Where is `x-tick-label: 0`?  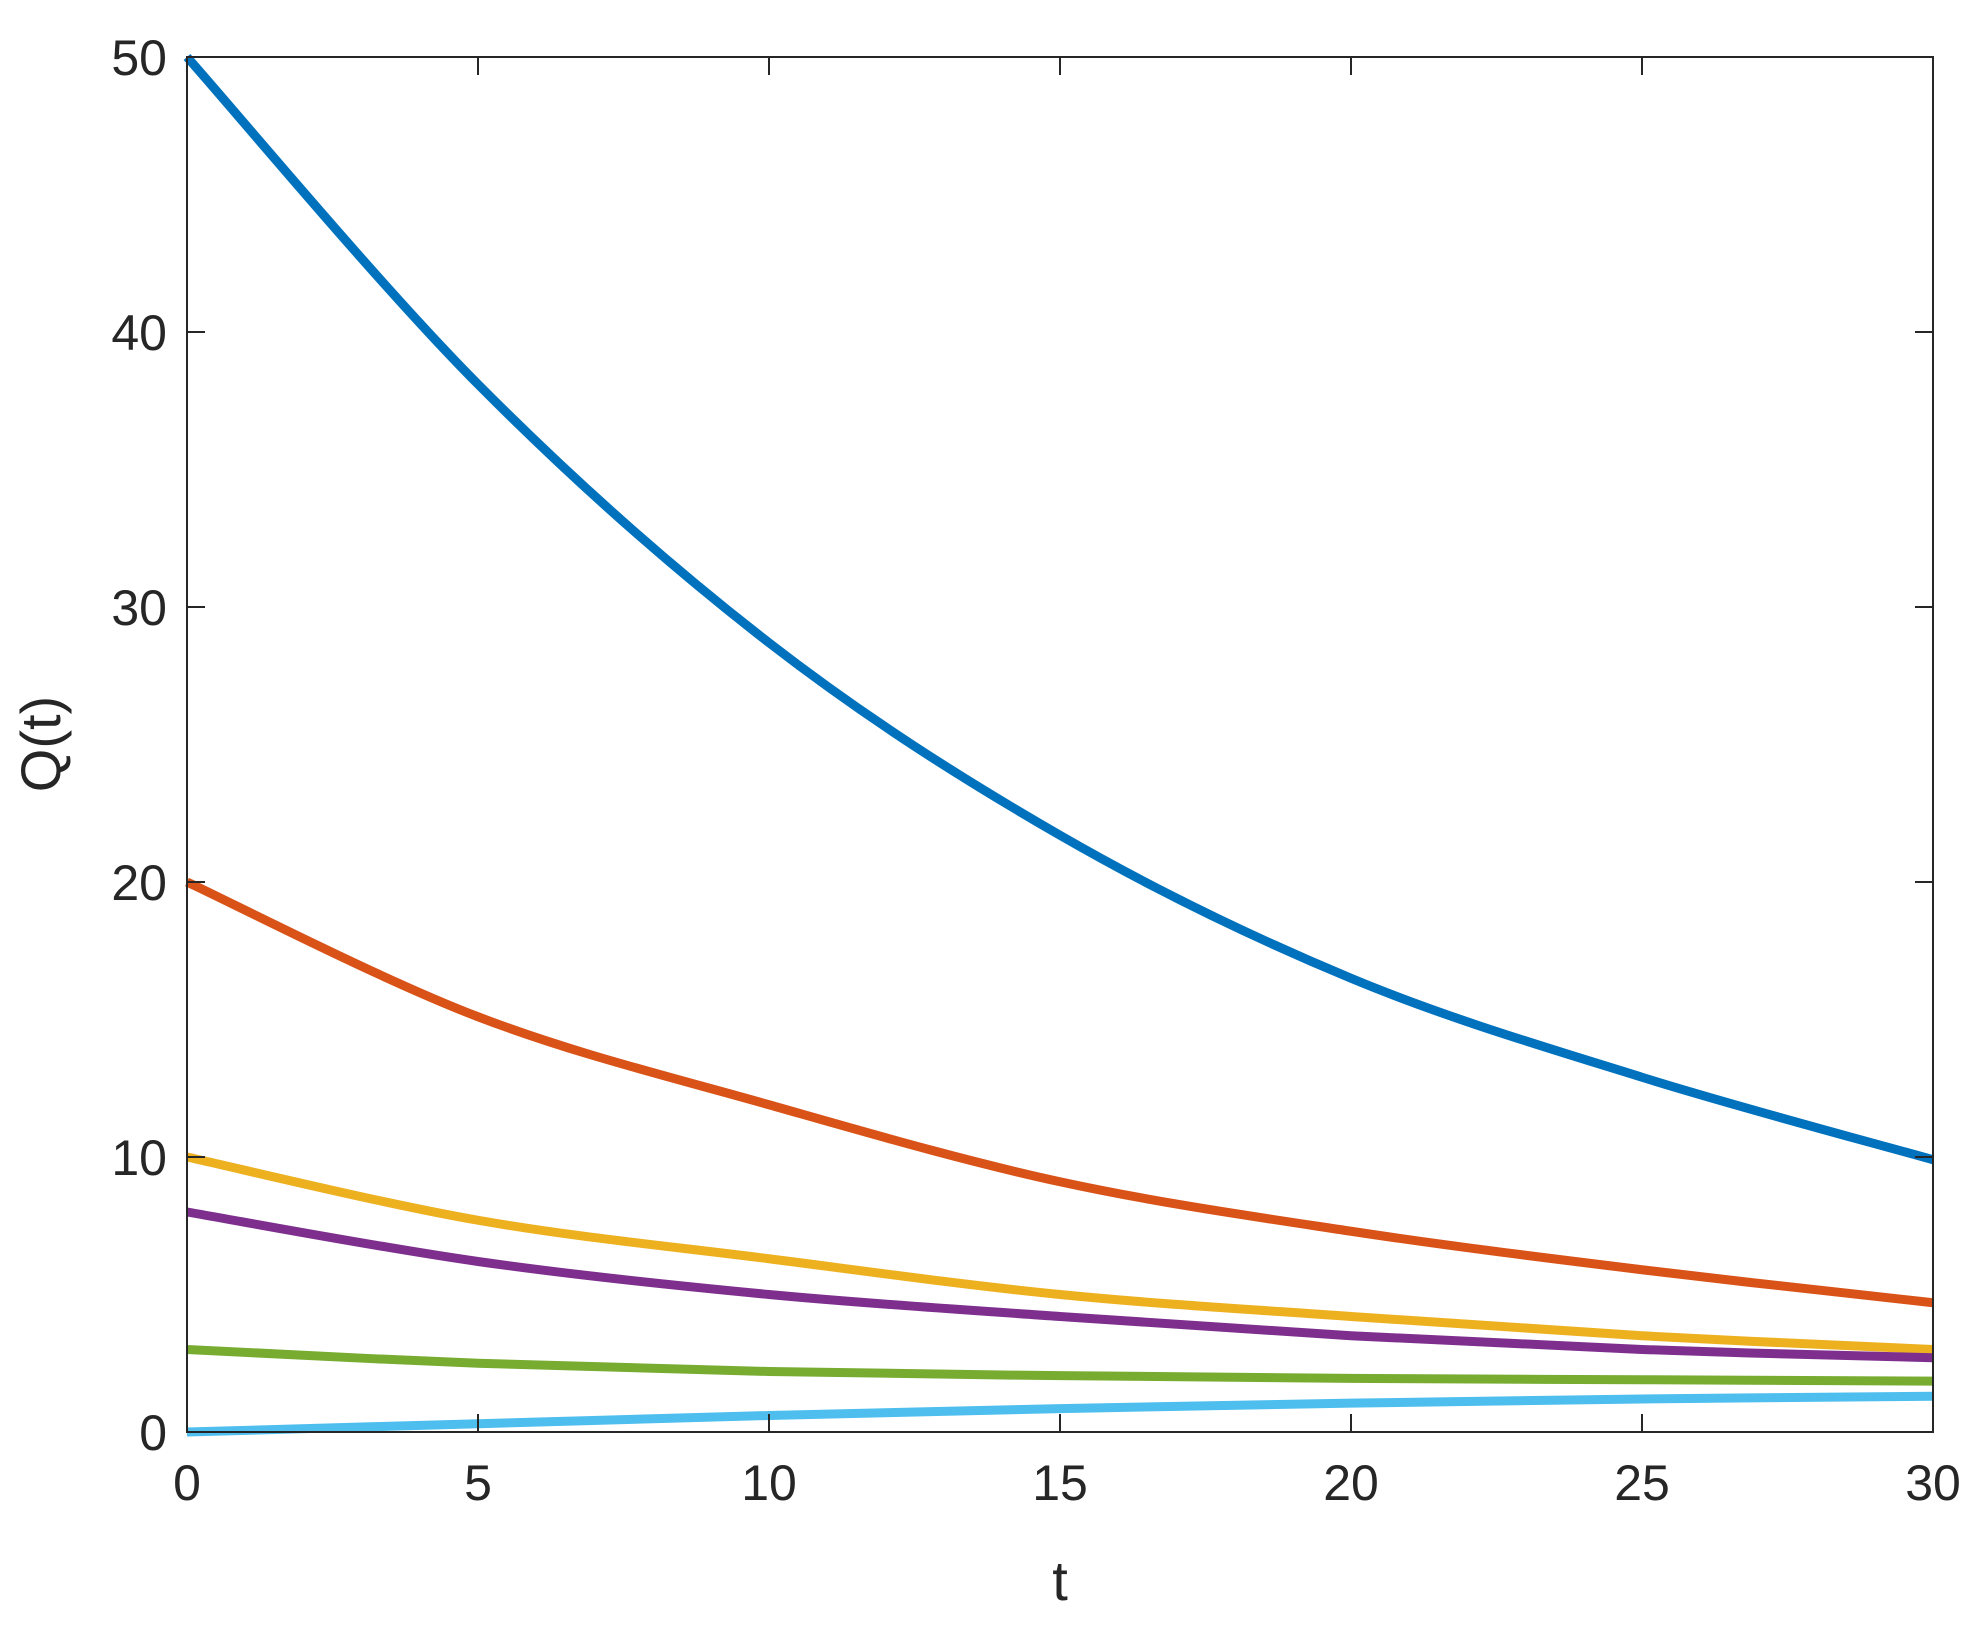 x-tick-label: 0 is located at coordinates (187, 1483).